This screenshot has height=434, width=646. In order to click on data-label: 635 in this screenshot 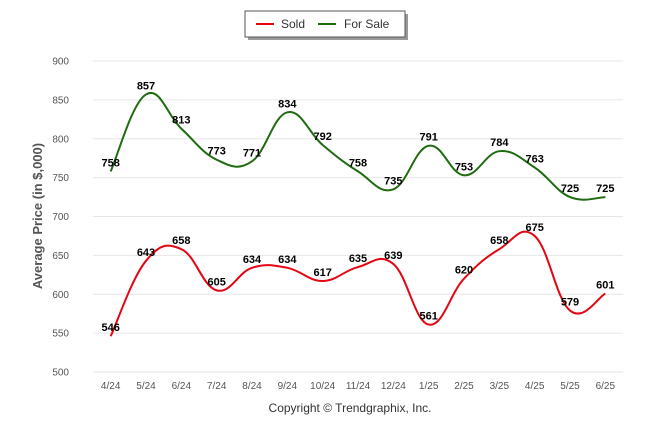, I will do `click(358, 259)`.